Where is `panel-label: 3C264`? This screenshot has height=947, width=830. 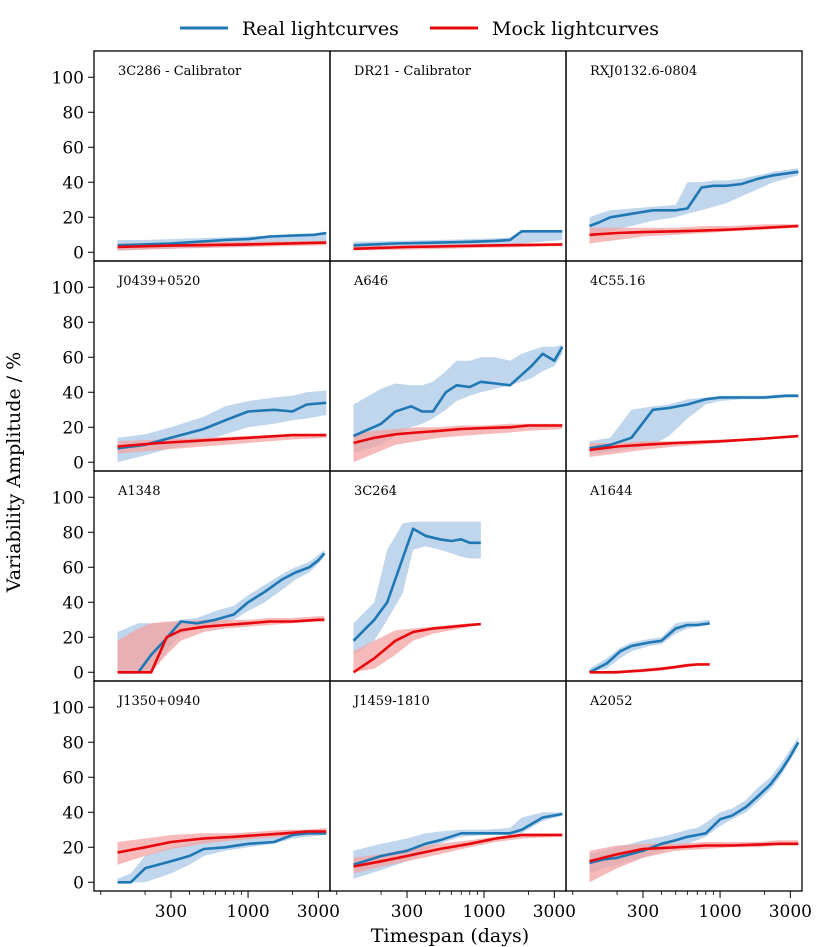 panel-label: 3C264 is located at coordinates (375, 491).